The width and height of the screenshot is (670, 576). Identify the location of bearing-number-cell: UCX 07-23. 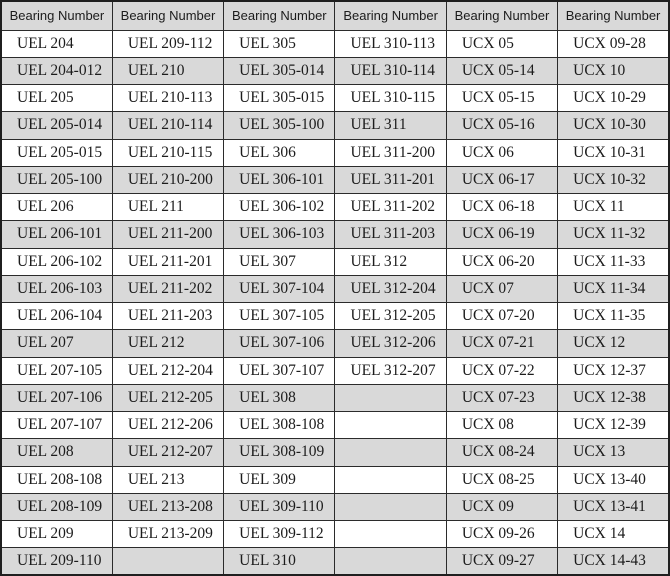
(502, 398).